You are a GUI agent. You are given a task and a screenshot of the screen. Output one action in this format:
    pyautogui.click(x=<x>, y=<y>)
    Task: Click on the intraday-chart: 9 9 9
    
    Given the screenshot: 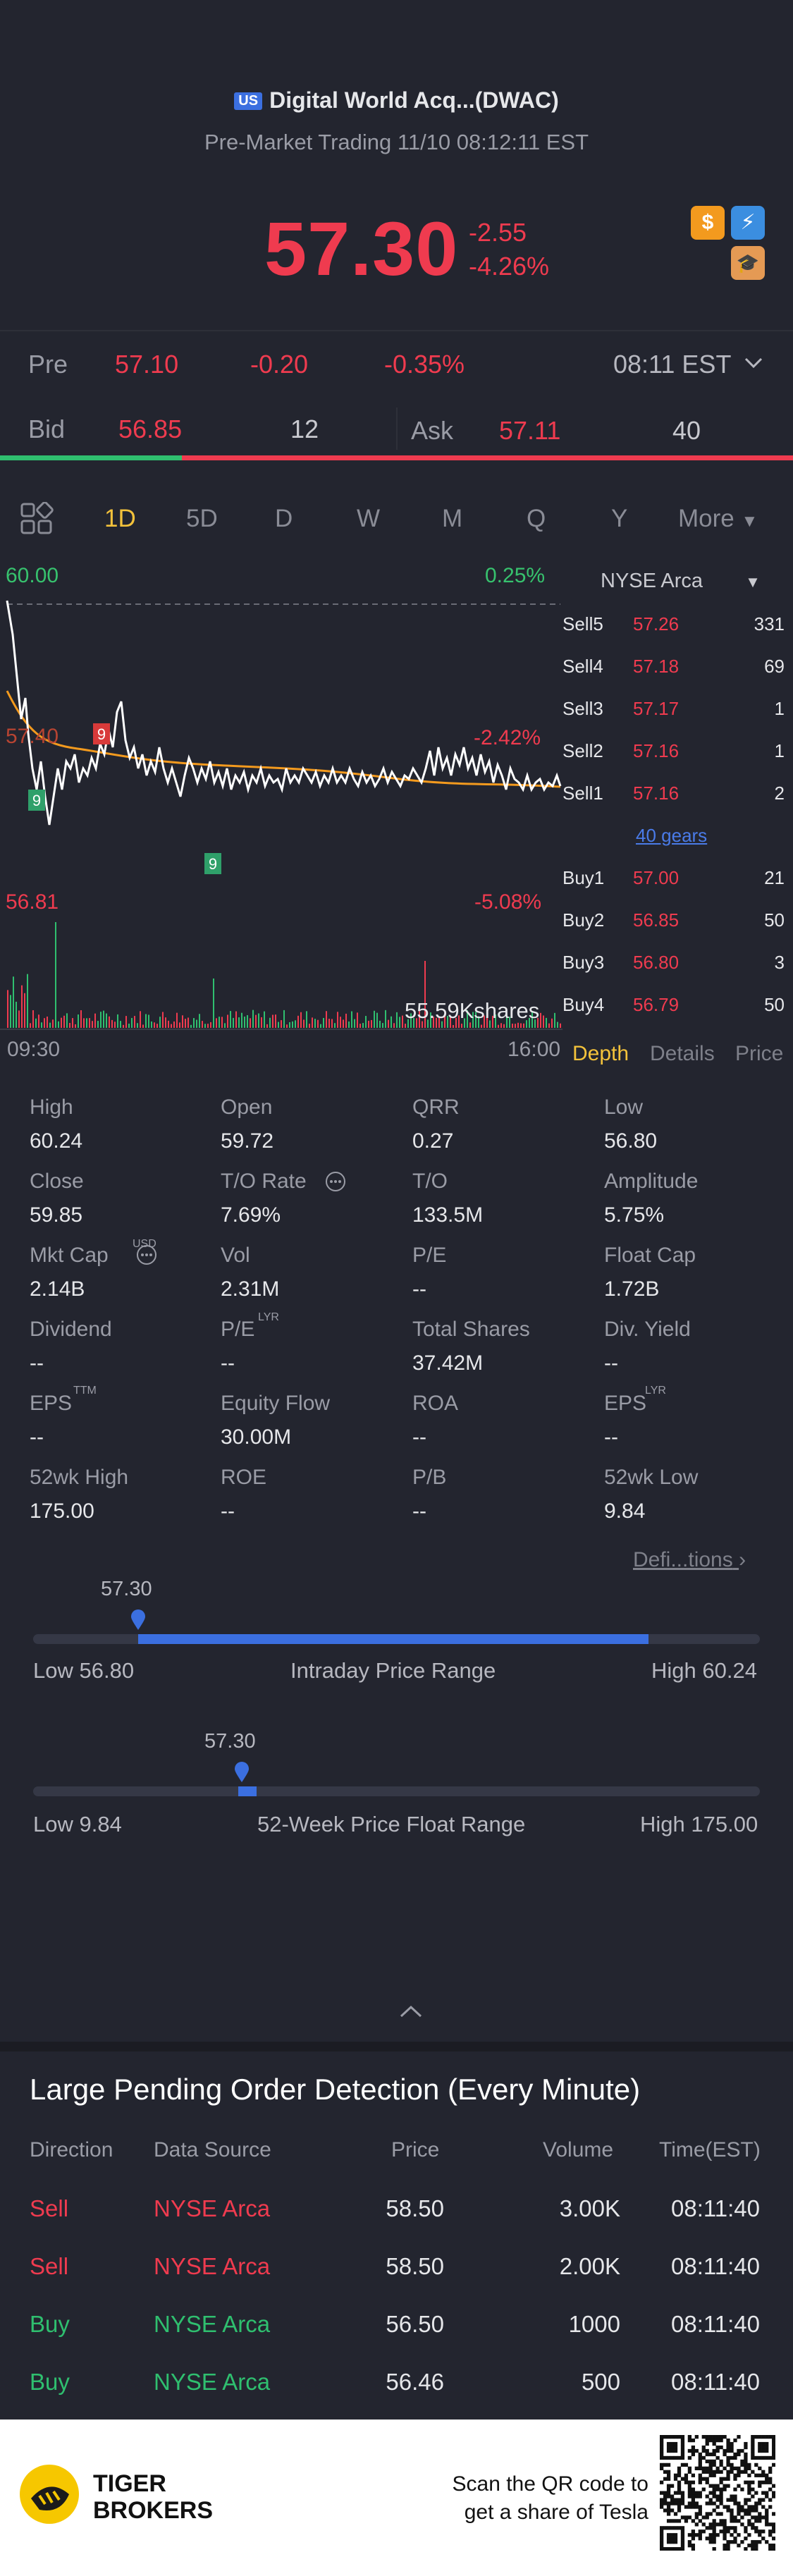 What is the action you would take?
    pyautogui.click(x=282, y=803)
    